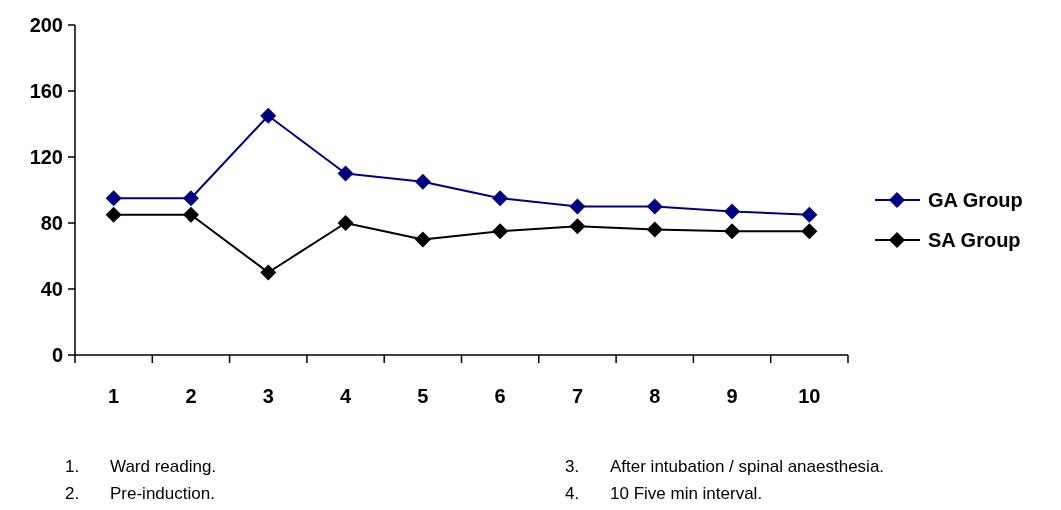  Describe the element at coordinates (500, 396) in the screenshot. I see `x-tick-label: 6` at that location.